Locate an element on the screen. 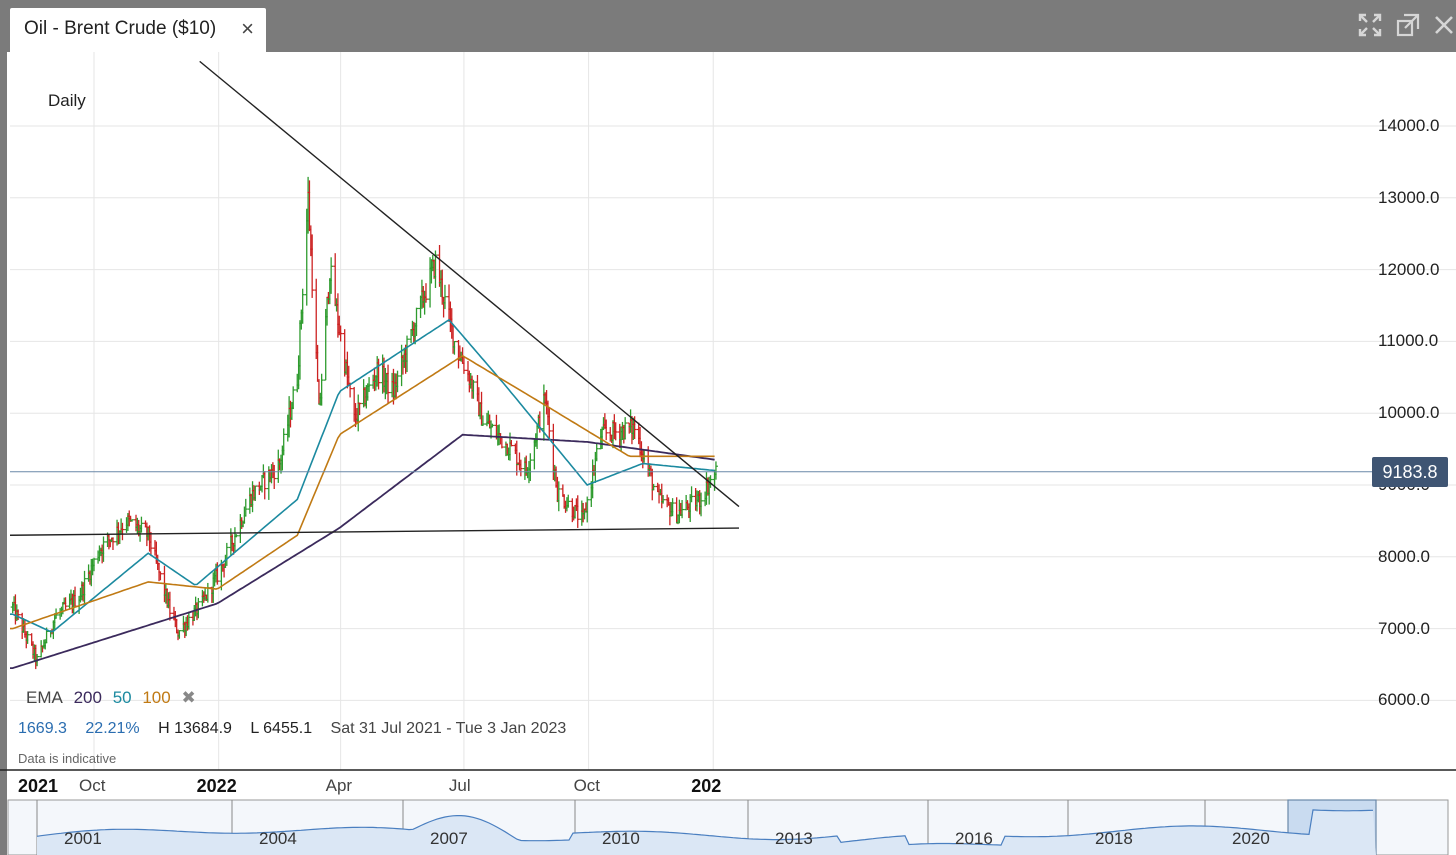 The height and width of the screenshot is (855, 1456). date-range: Sat 31 Jul 2021 - Tue 3 Jan 2023 is located at coordinates (448, 728).